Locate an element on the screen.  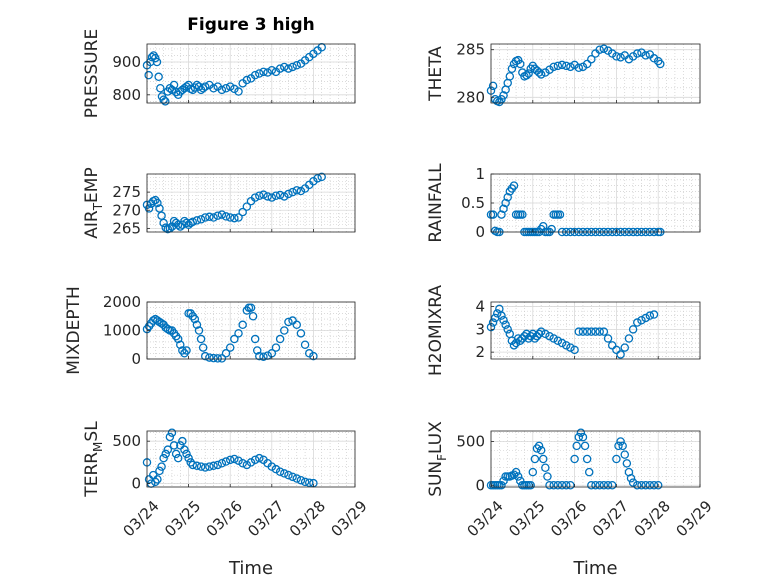
y-axis-label: PRESSURE is located at coordinates (92, 73).